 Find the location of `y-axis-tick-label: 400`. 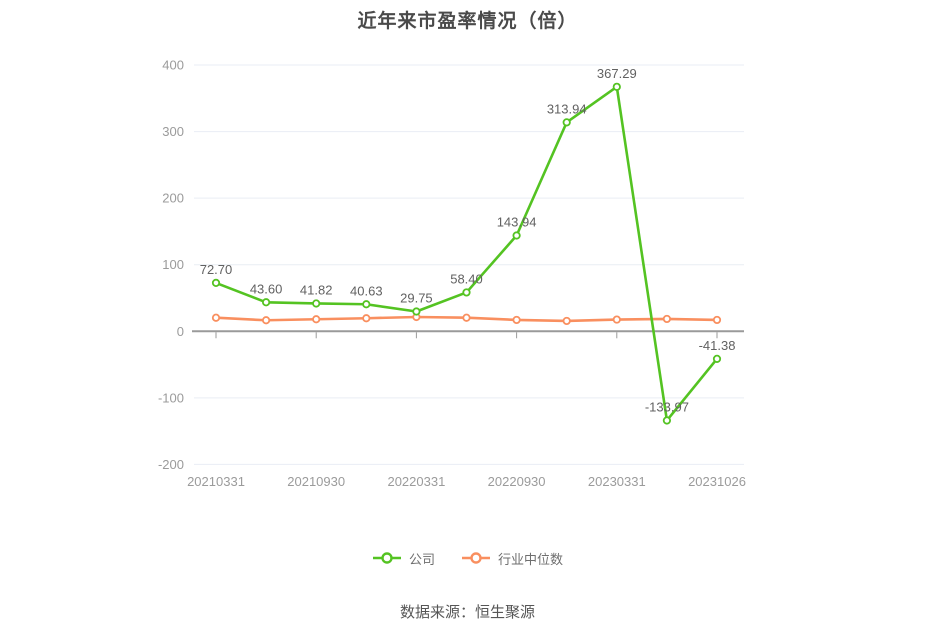

y-axis-tick-label: 400 is located at coordinates (173, 65).